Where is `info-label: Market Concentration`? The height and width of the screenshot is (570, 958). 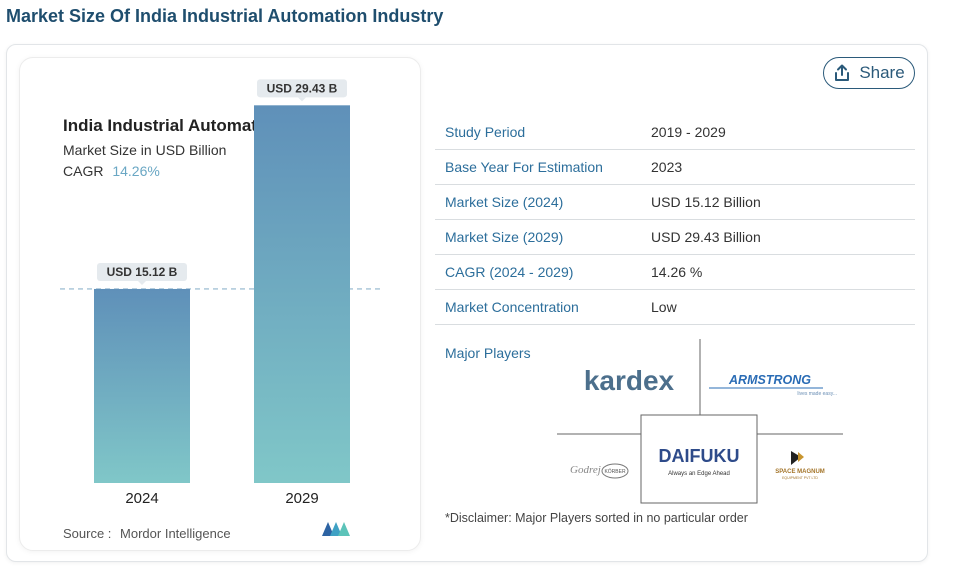 info-label: Market Concentration is located at coordinates (543, 307).